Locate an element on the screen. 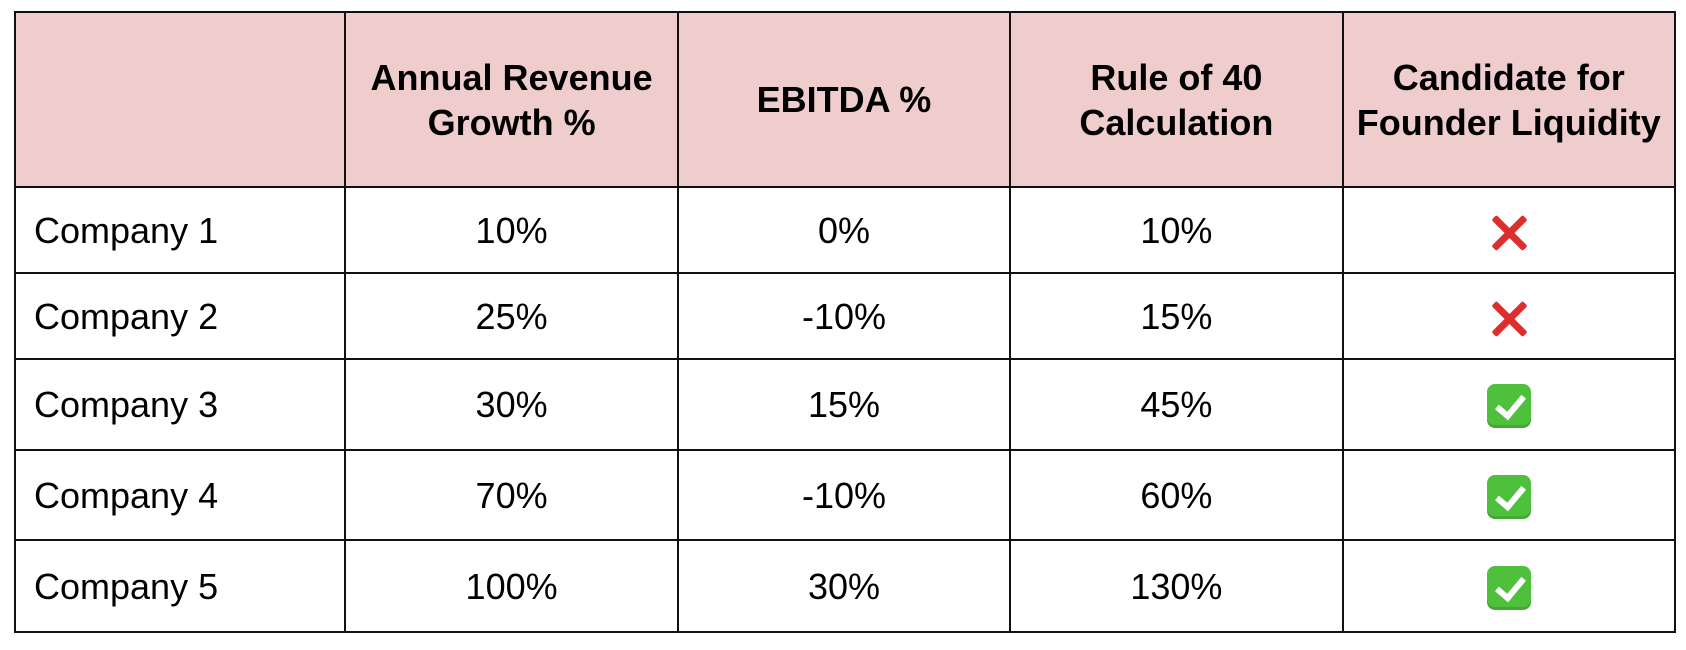 This screenshot has height=650, width=1686. header-ebitda: EBITDA % is located at coordinates (844, 99).